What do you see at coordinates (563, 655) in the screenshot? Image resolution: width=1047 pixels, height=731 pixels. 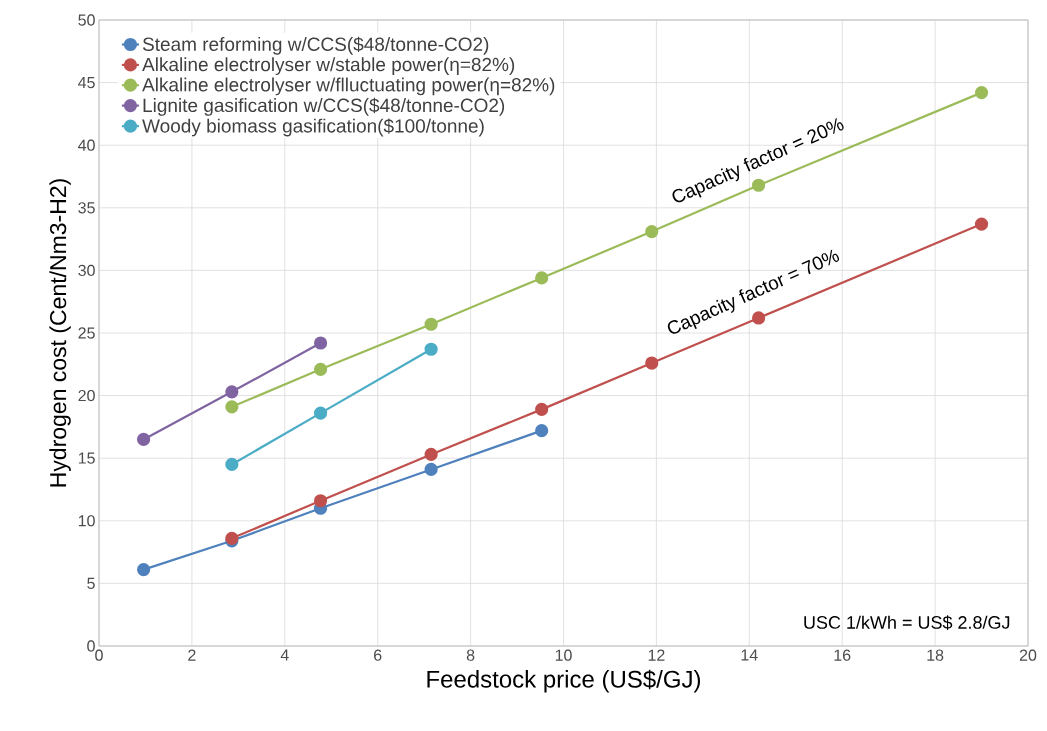 I see `x-tick-label: 10` at bounding box center [563, 655].